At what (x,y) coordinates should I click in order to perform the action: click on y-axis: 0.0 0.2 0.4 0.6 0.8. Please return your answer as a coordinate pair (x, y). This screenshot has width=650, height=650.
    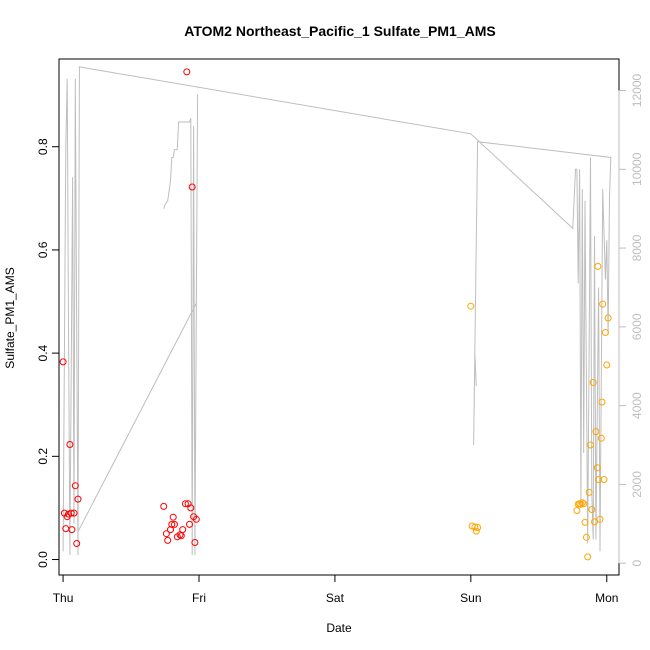
    Looking at the image, I should click on (48, 353).